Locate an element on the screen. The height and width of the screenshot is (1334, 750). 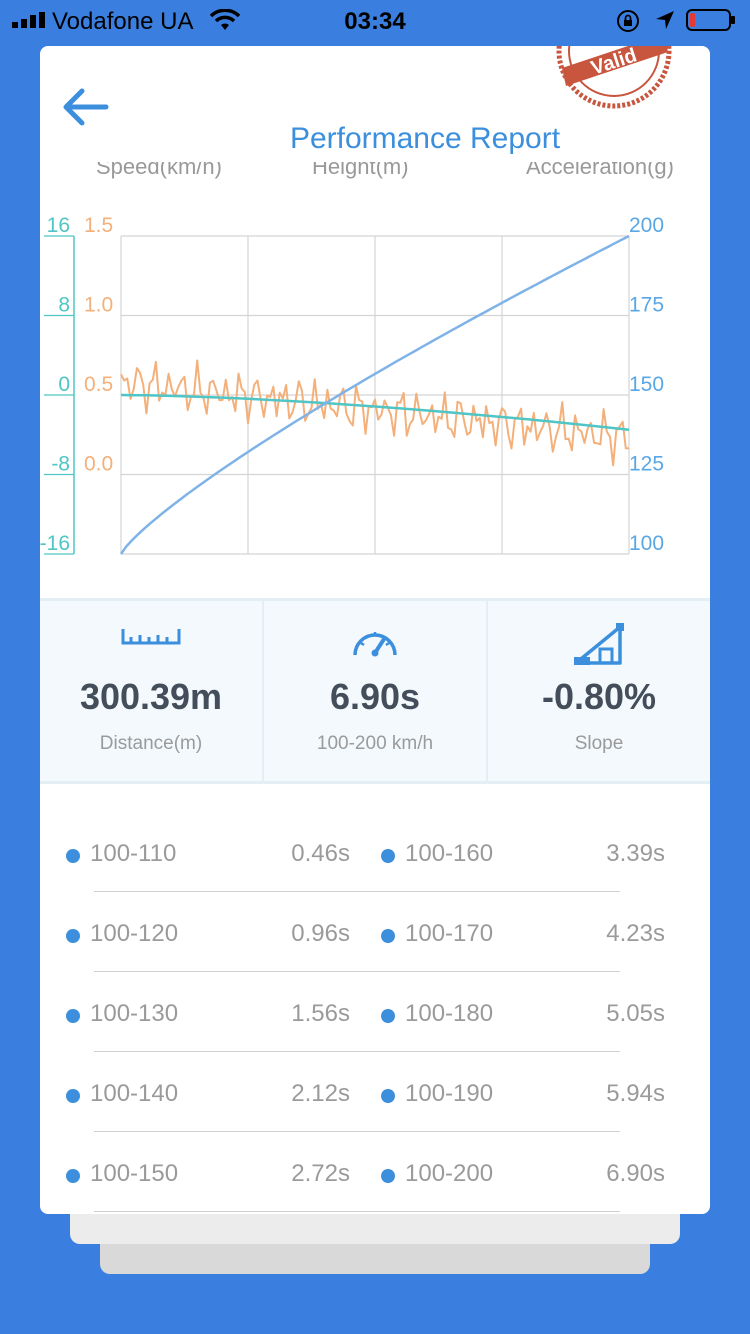
split-row: 100-110 0.46s 100-160 3.39s is located at coordinates (375, 852).